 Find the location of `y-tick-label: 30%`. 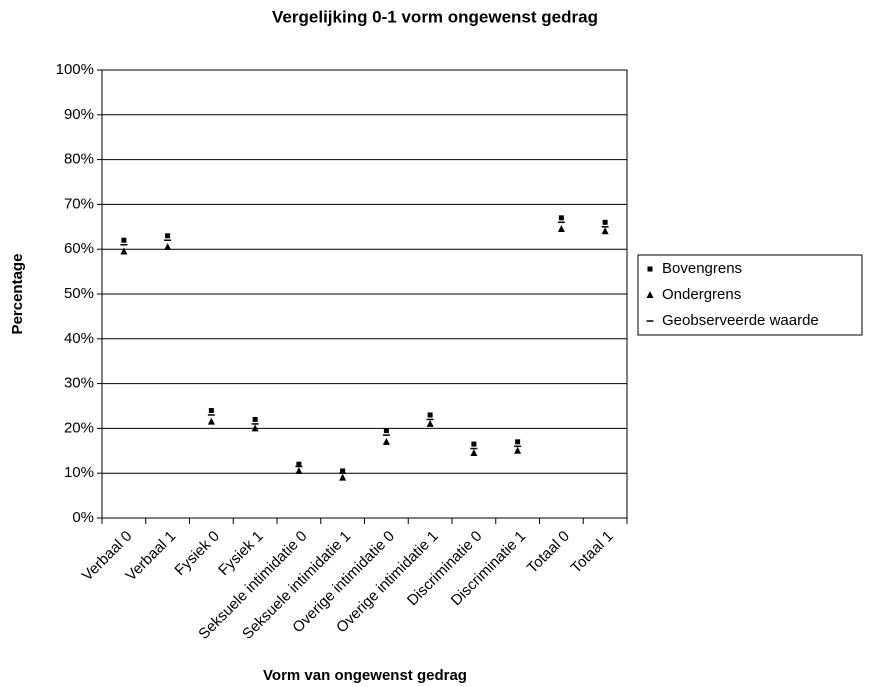

y-tick-label: 30% is located at coordinates (79, 383).